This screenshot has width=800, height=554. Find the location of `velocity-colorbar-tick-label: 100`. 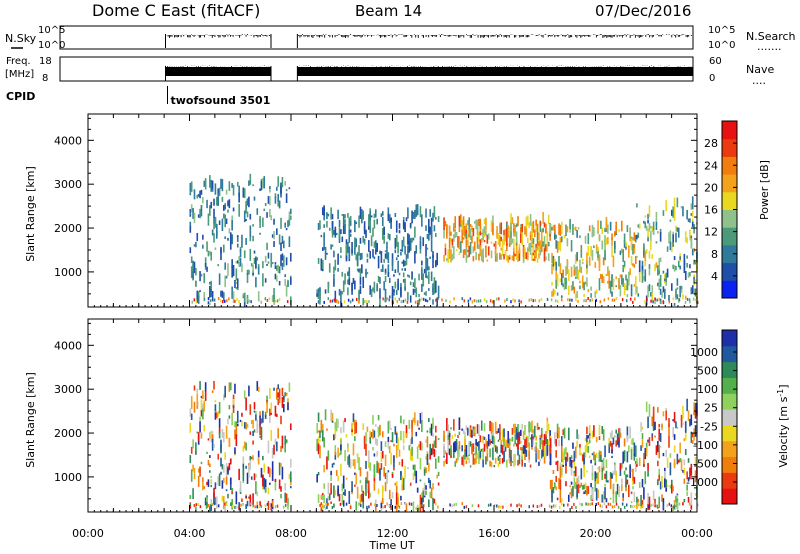

velocity-colorbar-tick-label: 100 is located at coordinates (707, 389).